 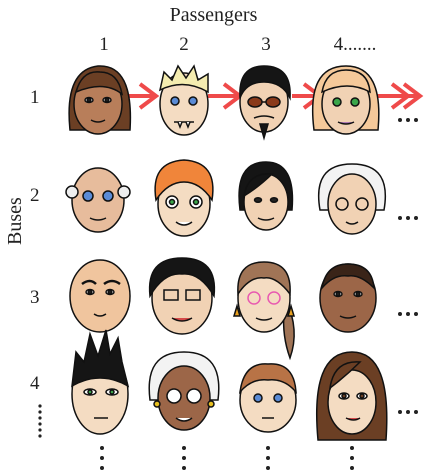 What do you see at coordinates (35, 383) in the screenshot?
I see `row-header-4: 4` at bounding box center [35, 383].